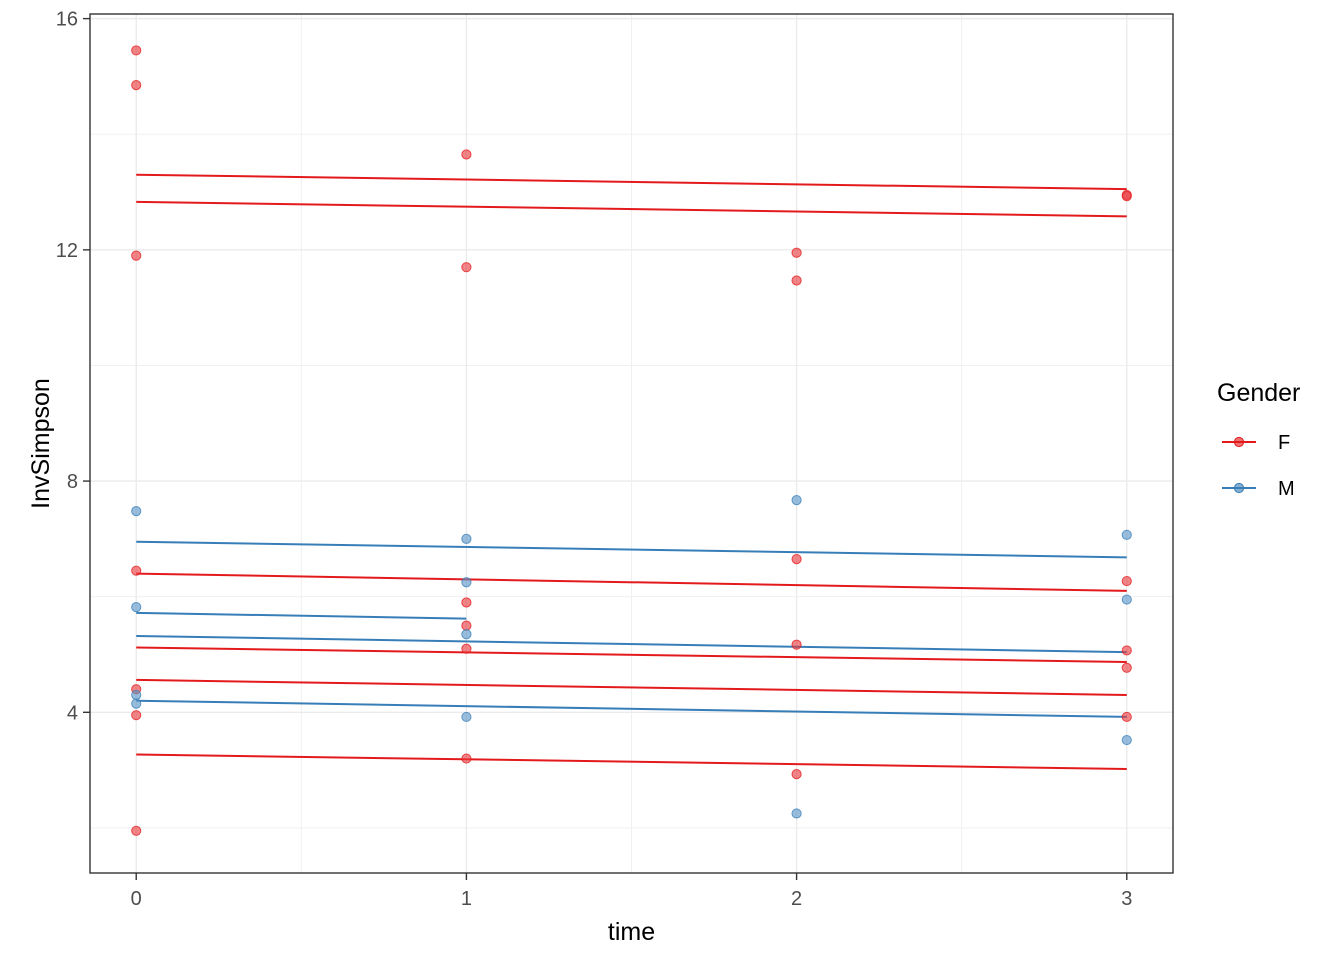  What do you see at coordinates (67, 251) in the screenshot?
I see `y-tick-label: 12` at bounding box center [67, 251].